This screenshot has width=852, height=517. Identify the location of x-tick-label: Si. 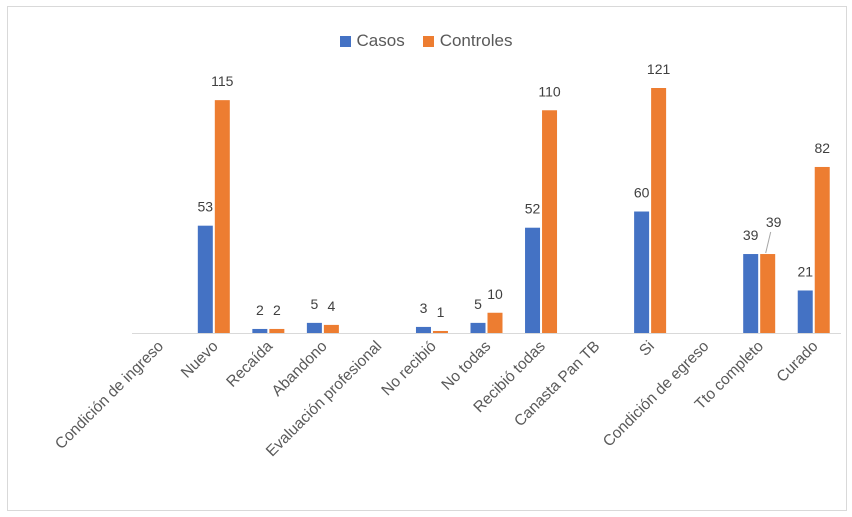
(647, 349).